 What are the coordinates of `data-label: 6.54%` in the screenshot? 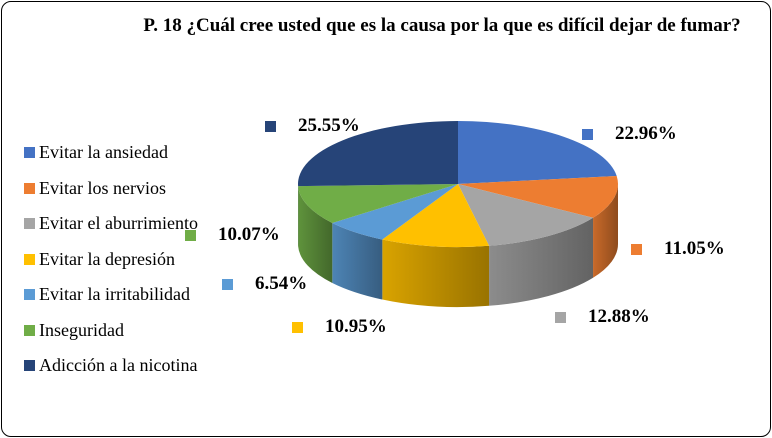 It's located at (264, 284).